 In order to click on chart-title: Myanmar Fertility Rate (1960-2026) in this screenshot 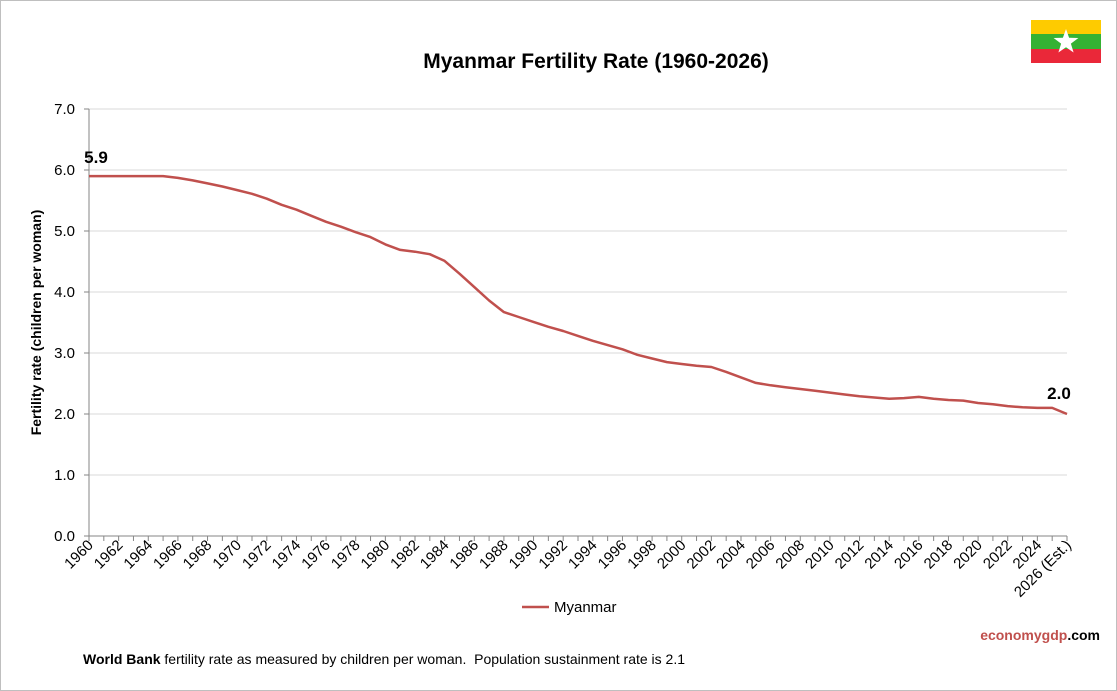, I will do `click(596, 61)`.